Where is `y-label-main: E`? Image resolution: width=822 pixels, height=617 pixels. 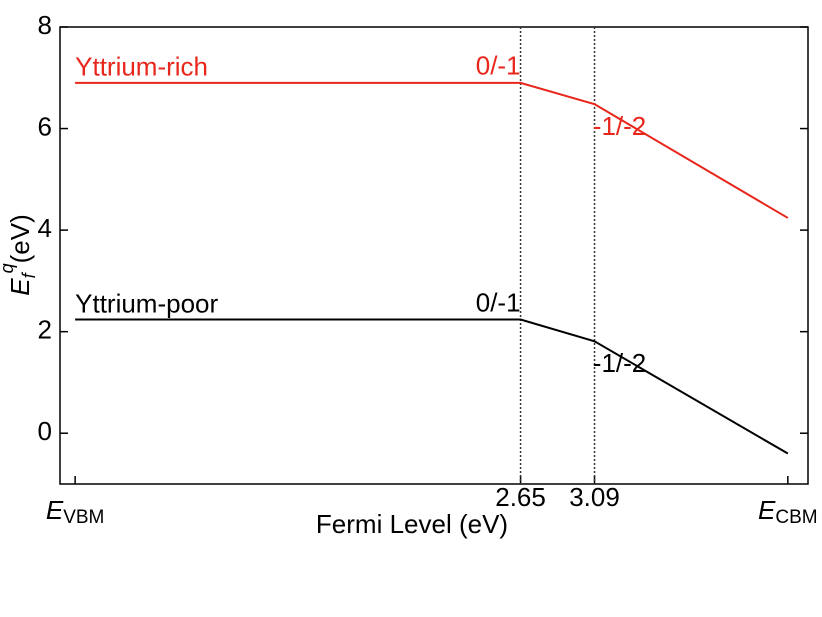 y-label-main: E is located at coordinates (20, 287).